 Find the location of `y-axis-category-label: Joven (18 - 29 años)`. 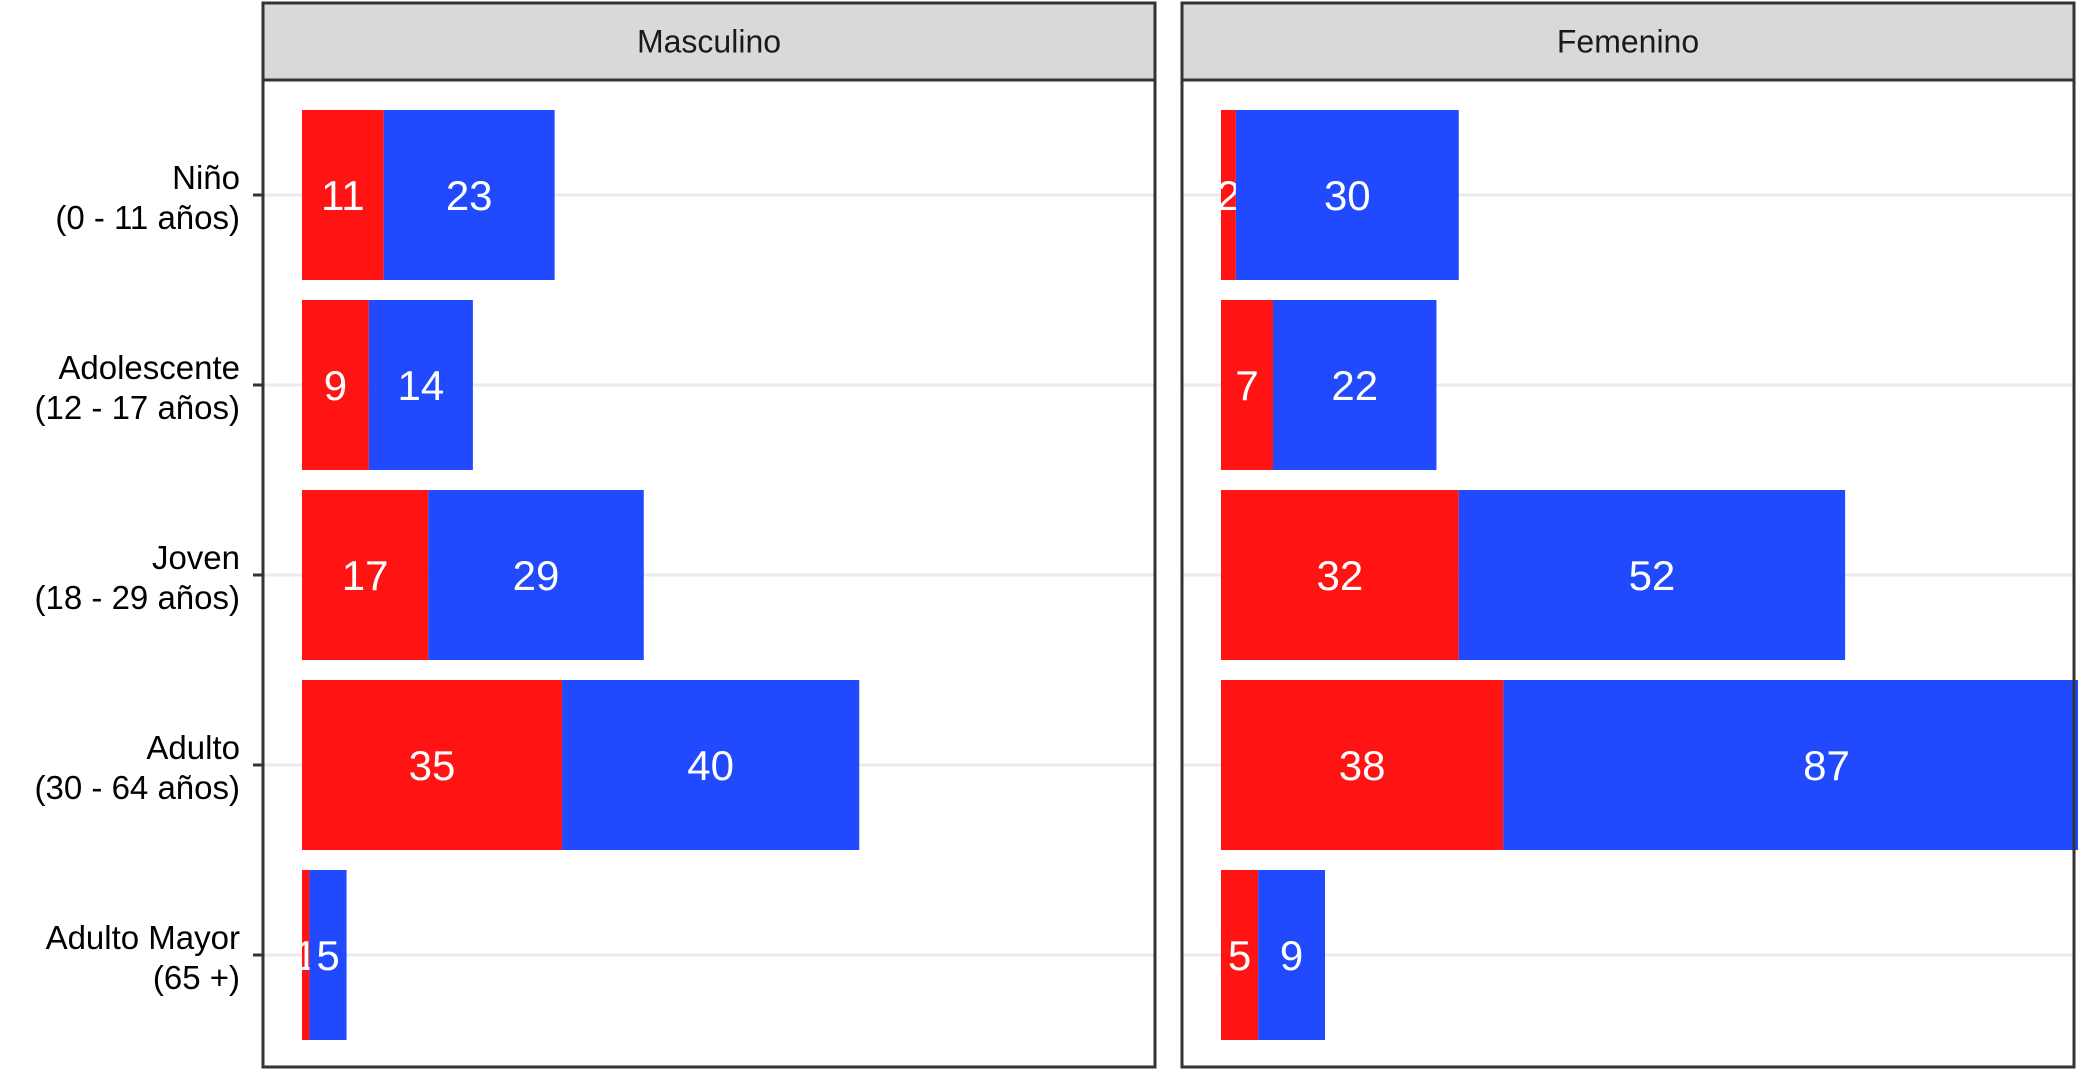

y-axis-category-label: Joven (18 - 29 años) is located at coordinates (137, 577).